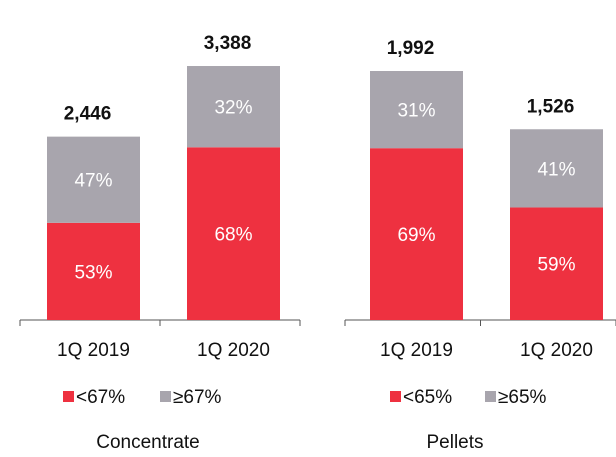 Image resolution: width=616 pixels, height=457 pixels. What do you see at coordinates (100, 397) in the screenshot?
I see `legend-label: <67%` at bounding box center [100, 397].